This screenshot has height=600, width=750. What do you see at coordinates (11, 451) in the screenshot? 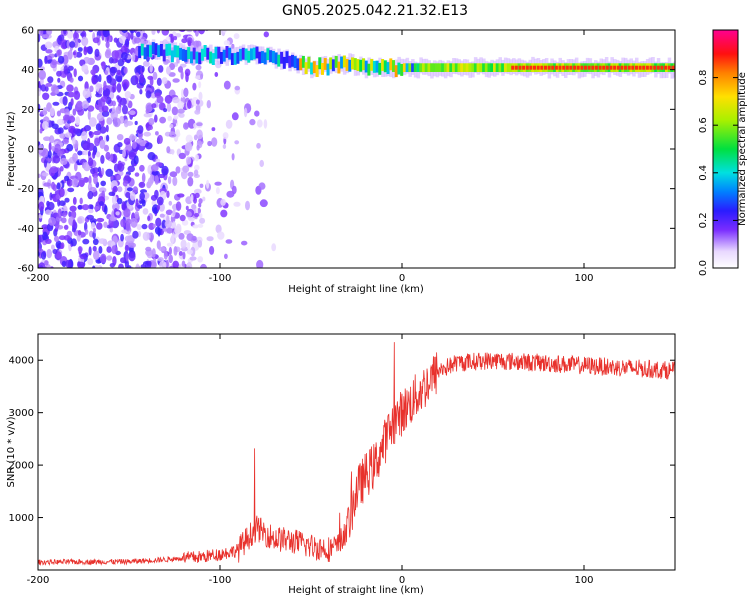
I see `snr-y-label: SNR (10 * v/v)` at bounding box center [11, 451].